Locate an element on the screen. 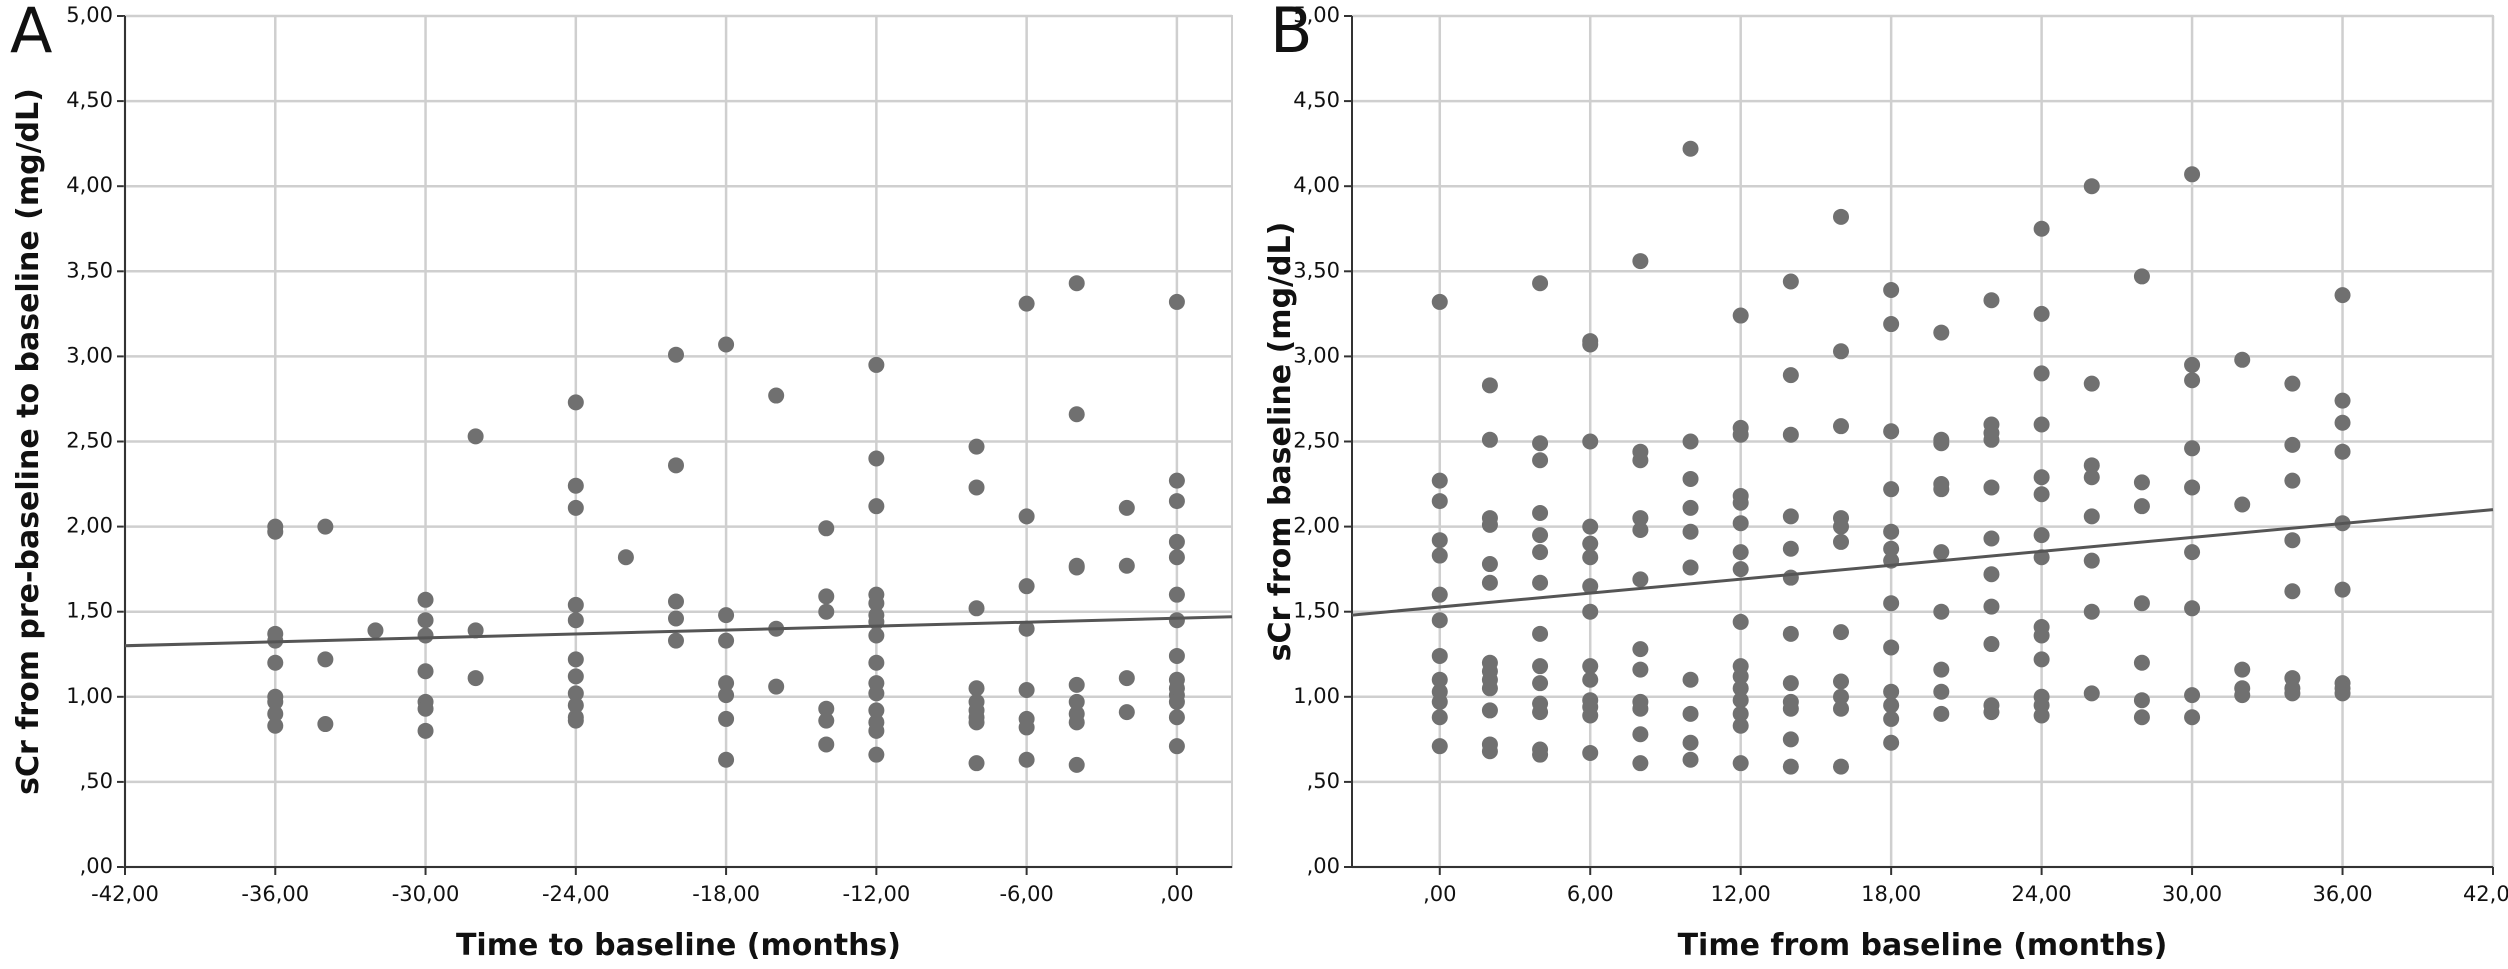 The width and height of the screenshot is (2508, 969). y-tick-label: 2,00 is located at coordinates (1316, 526).